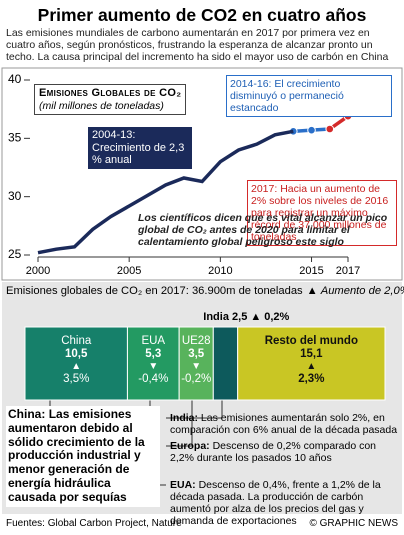 The width and height of the screenshot is (404, 535). What do you see at coordinates (202, 15) in the screenshot?
I see `title: Primer aumento de CO2 en cuatro años` at bounding box center [202, 15].